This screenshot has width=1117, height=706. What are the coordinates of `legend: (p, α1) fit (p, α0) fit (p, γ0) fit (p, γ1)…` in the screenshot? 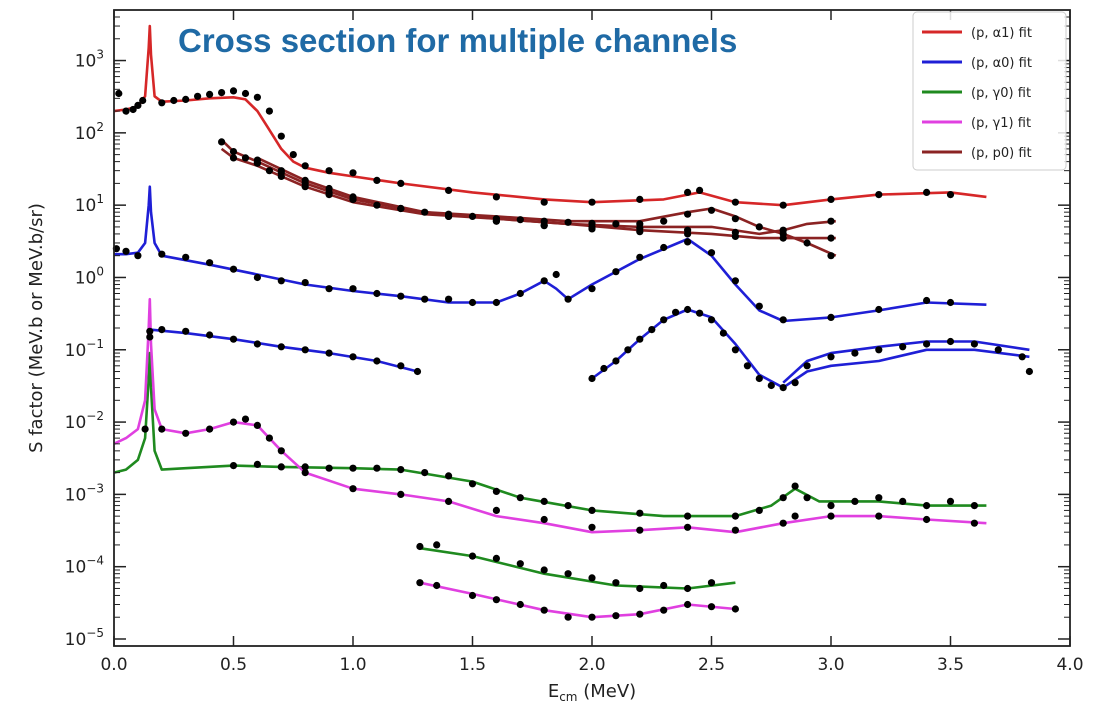 It's located at (989, 91).